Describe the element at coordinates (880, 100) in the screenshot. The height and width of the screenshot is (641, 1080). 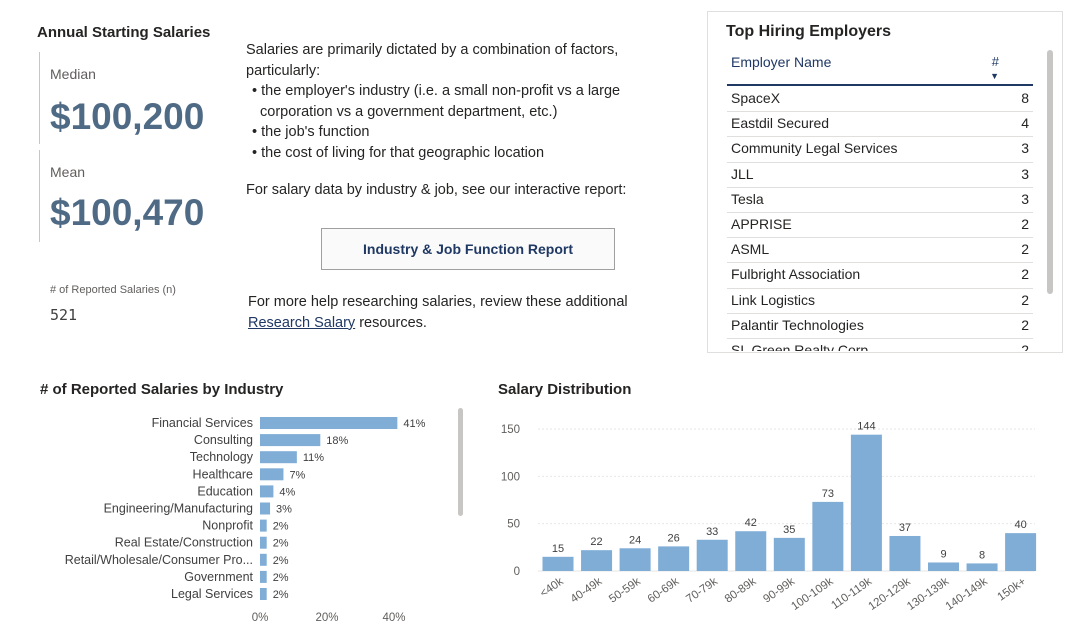
I see `employer-row: SpaceX 8` at that location.